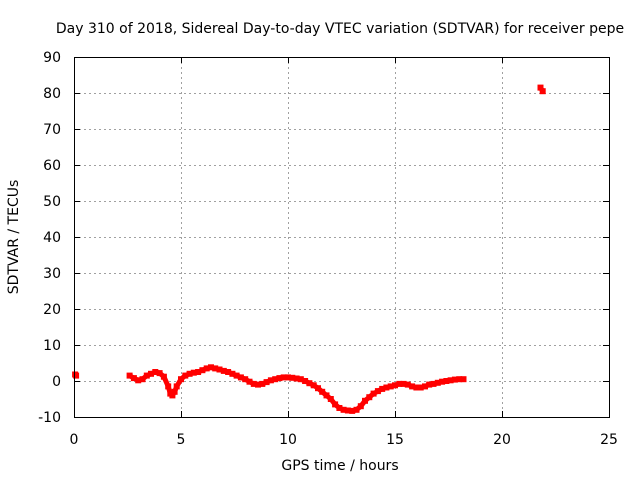  What do you see at coordinates (56, 382) in the screenshot?
I see `y-tick-label: 0` at bounding box center [56, 382].